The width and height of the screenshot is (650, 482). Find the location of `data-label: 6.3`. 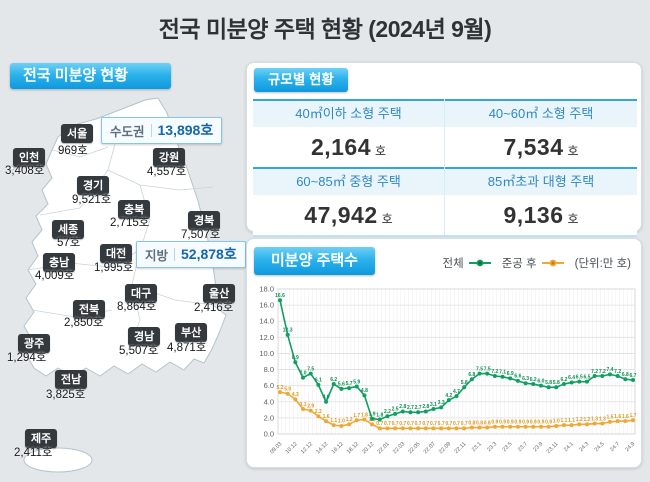

data-label: 6.3 is located at coordinates (525, 379).